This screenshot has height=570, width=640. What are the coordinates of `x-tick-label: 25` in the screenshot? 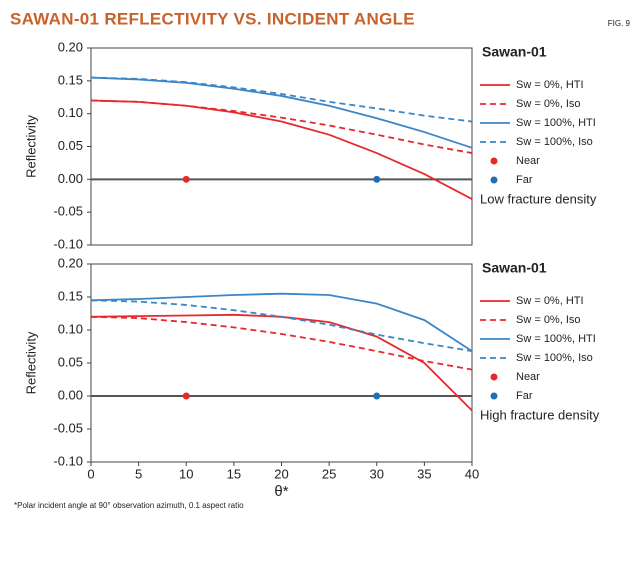 It's located at (329, 473).